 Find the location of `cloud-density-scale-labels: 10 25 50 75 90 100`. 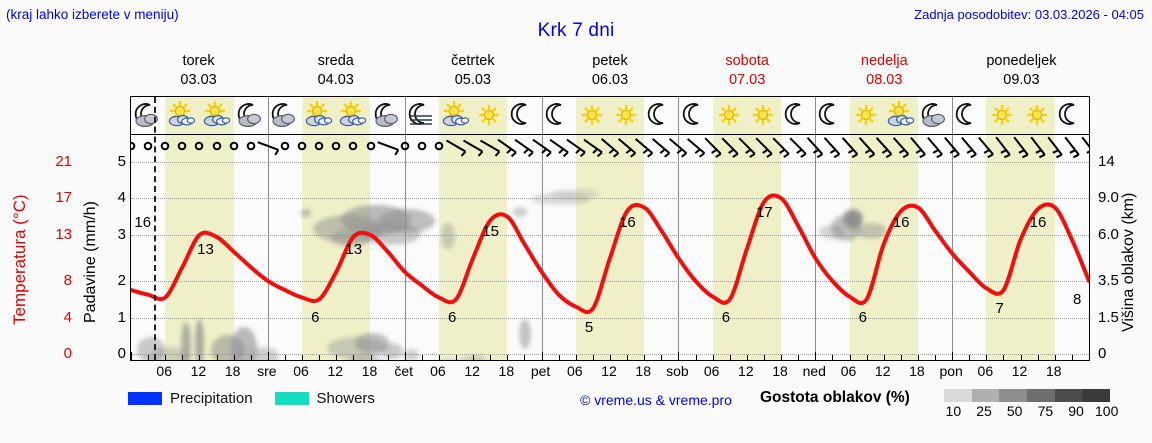

cloud-density-scale-labels: 10 25 50 75 90 100 is located at coordinates (1030, 412).